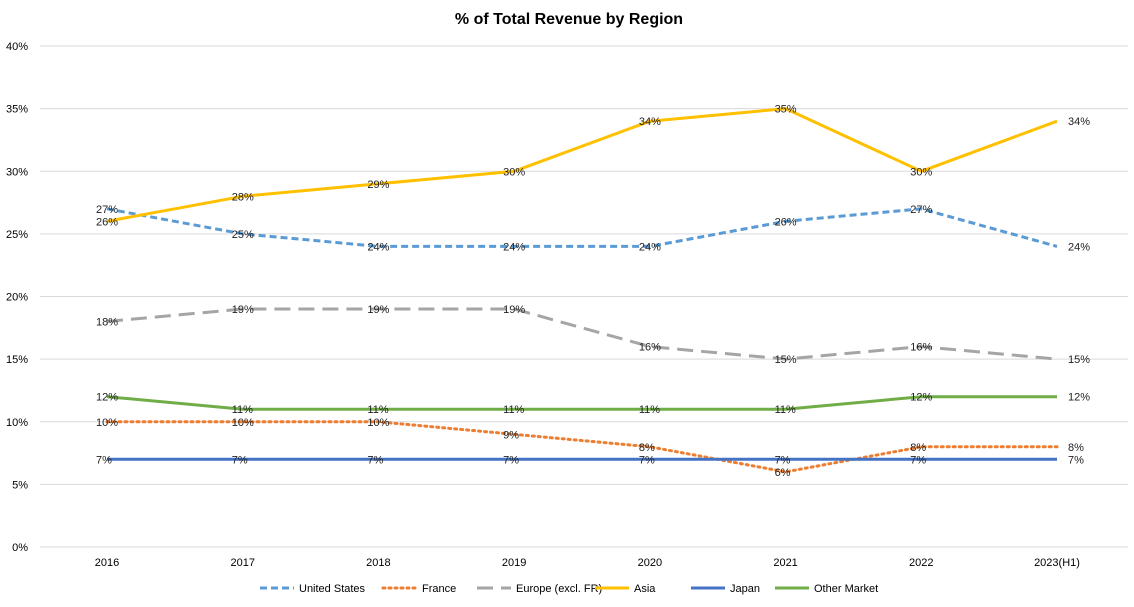 The image size is (1134, 607). I want to click on legend-item-japan: Japan, so click(725, 589).